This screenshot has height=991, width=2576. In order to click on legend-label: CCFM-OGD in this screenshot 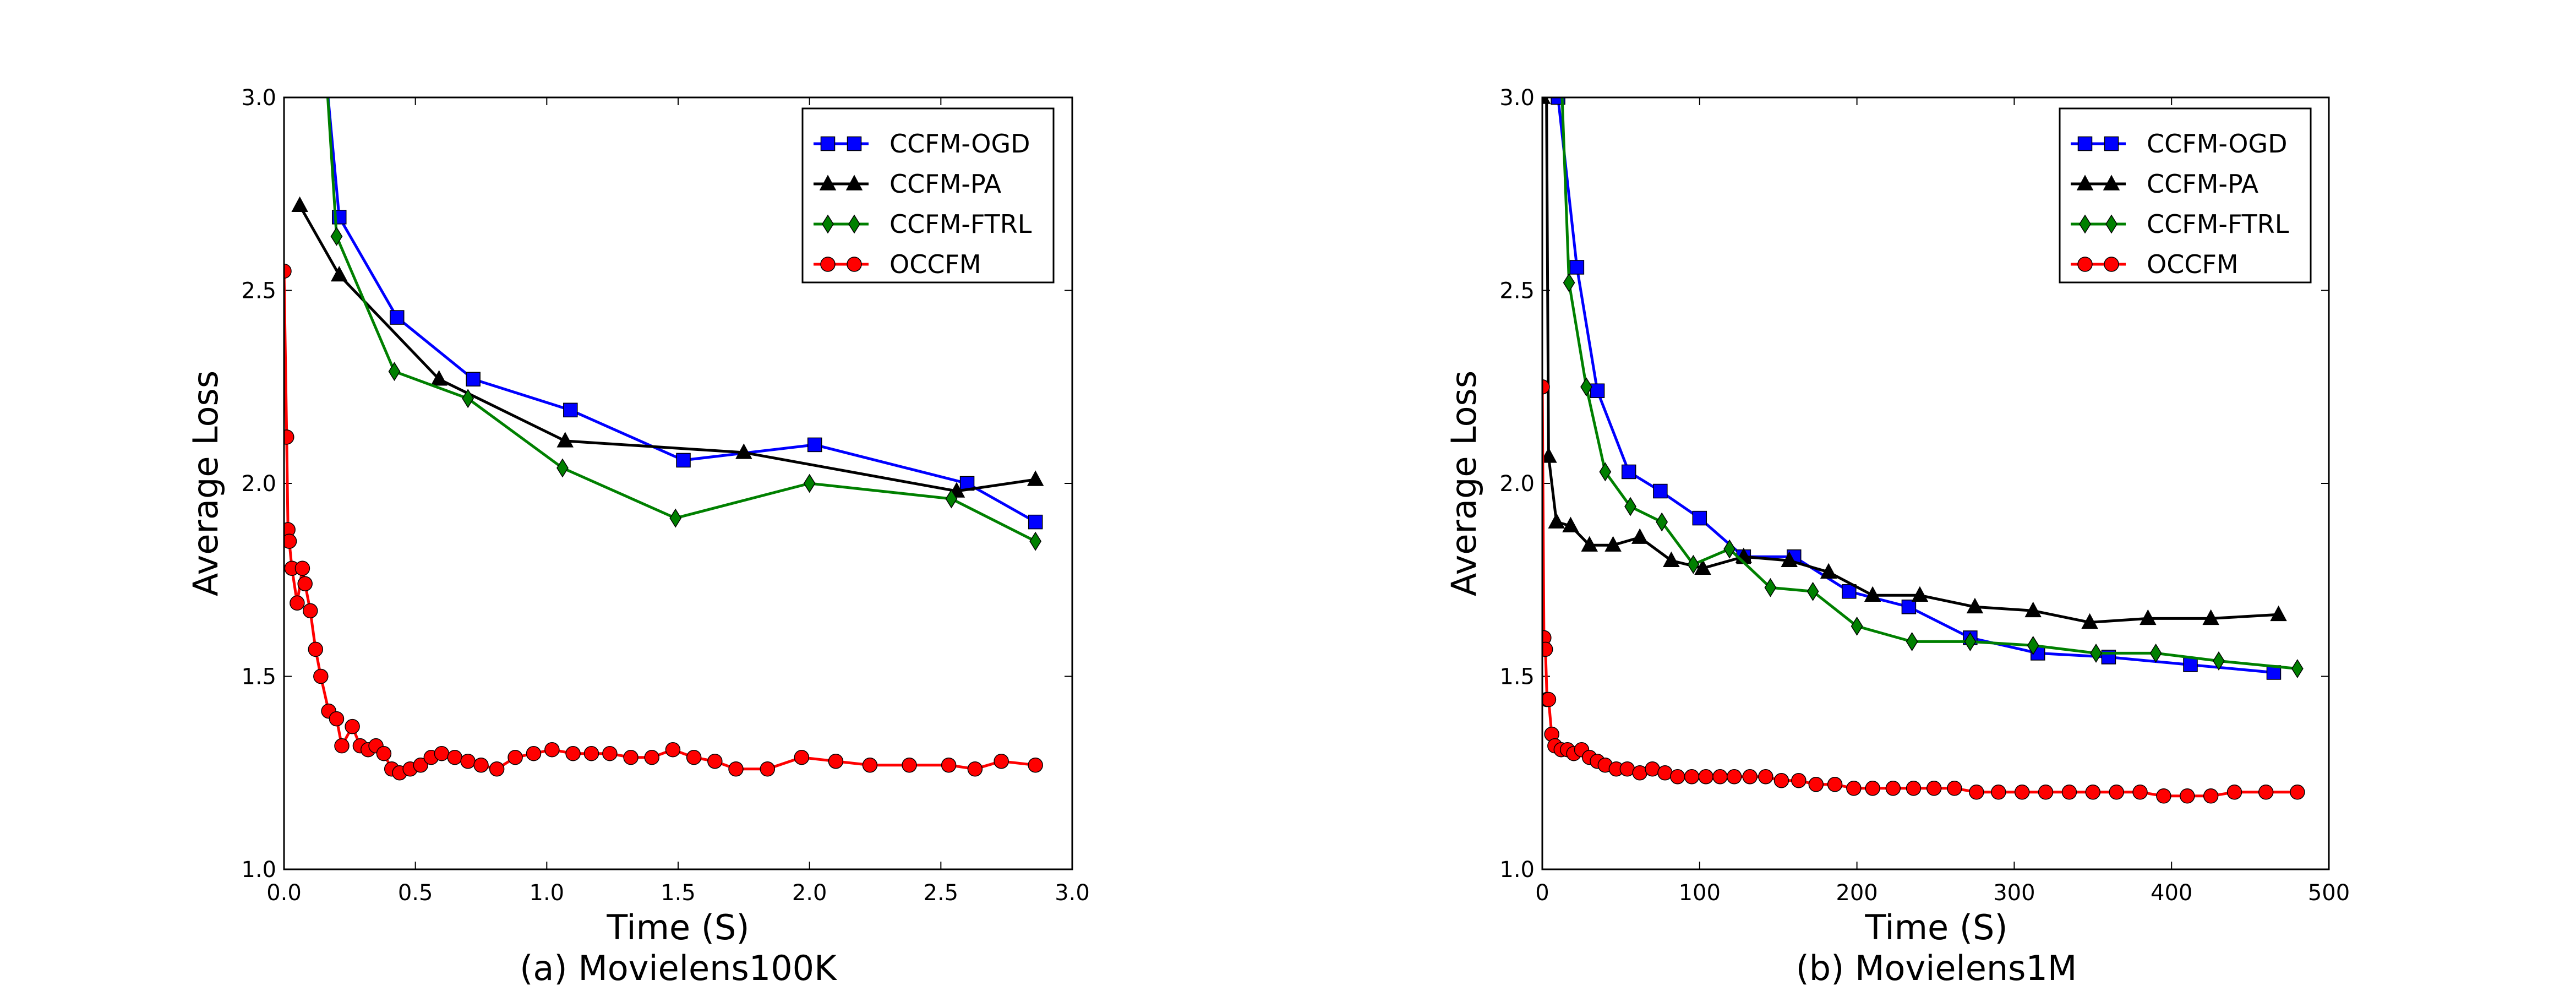, I will do `click(2217, 144)`.